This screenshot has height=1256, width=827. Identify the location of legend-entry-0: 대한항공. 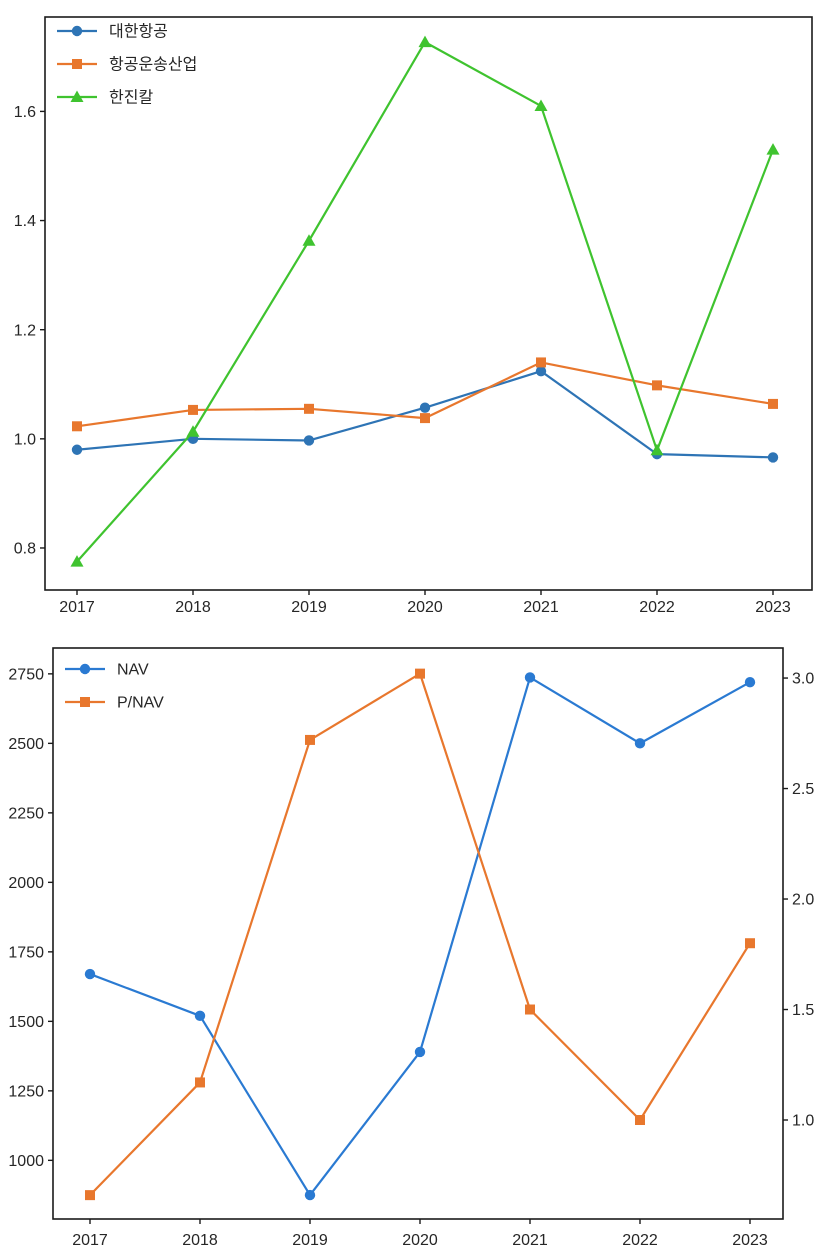
(112, 32).